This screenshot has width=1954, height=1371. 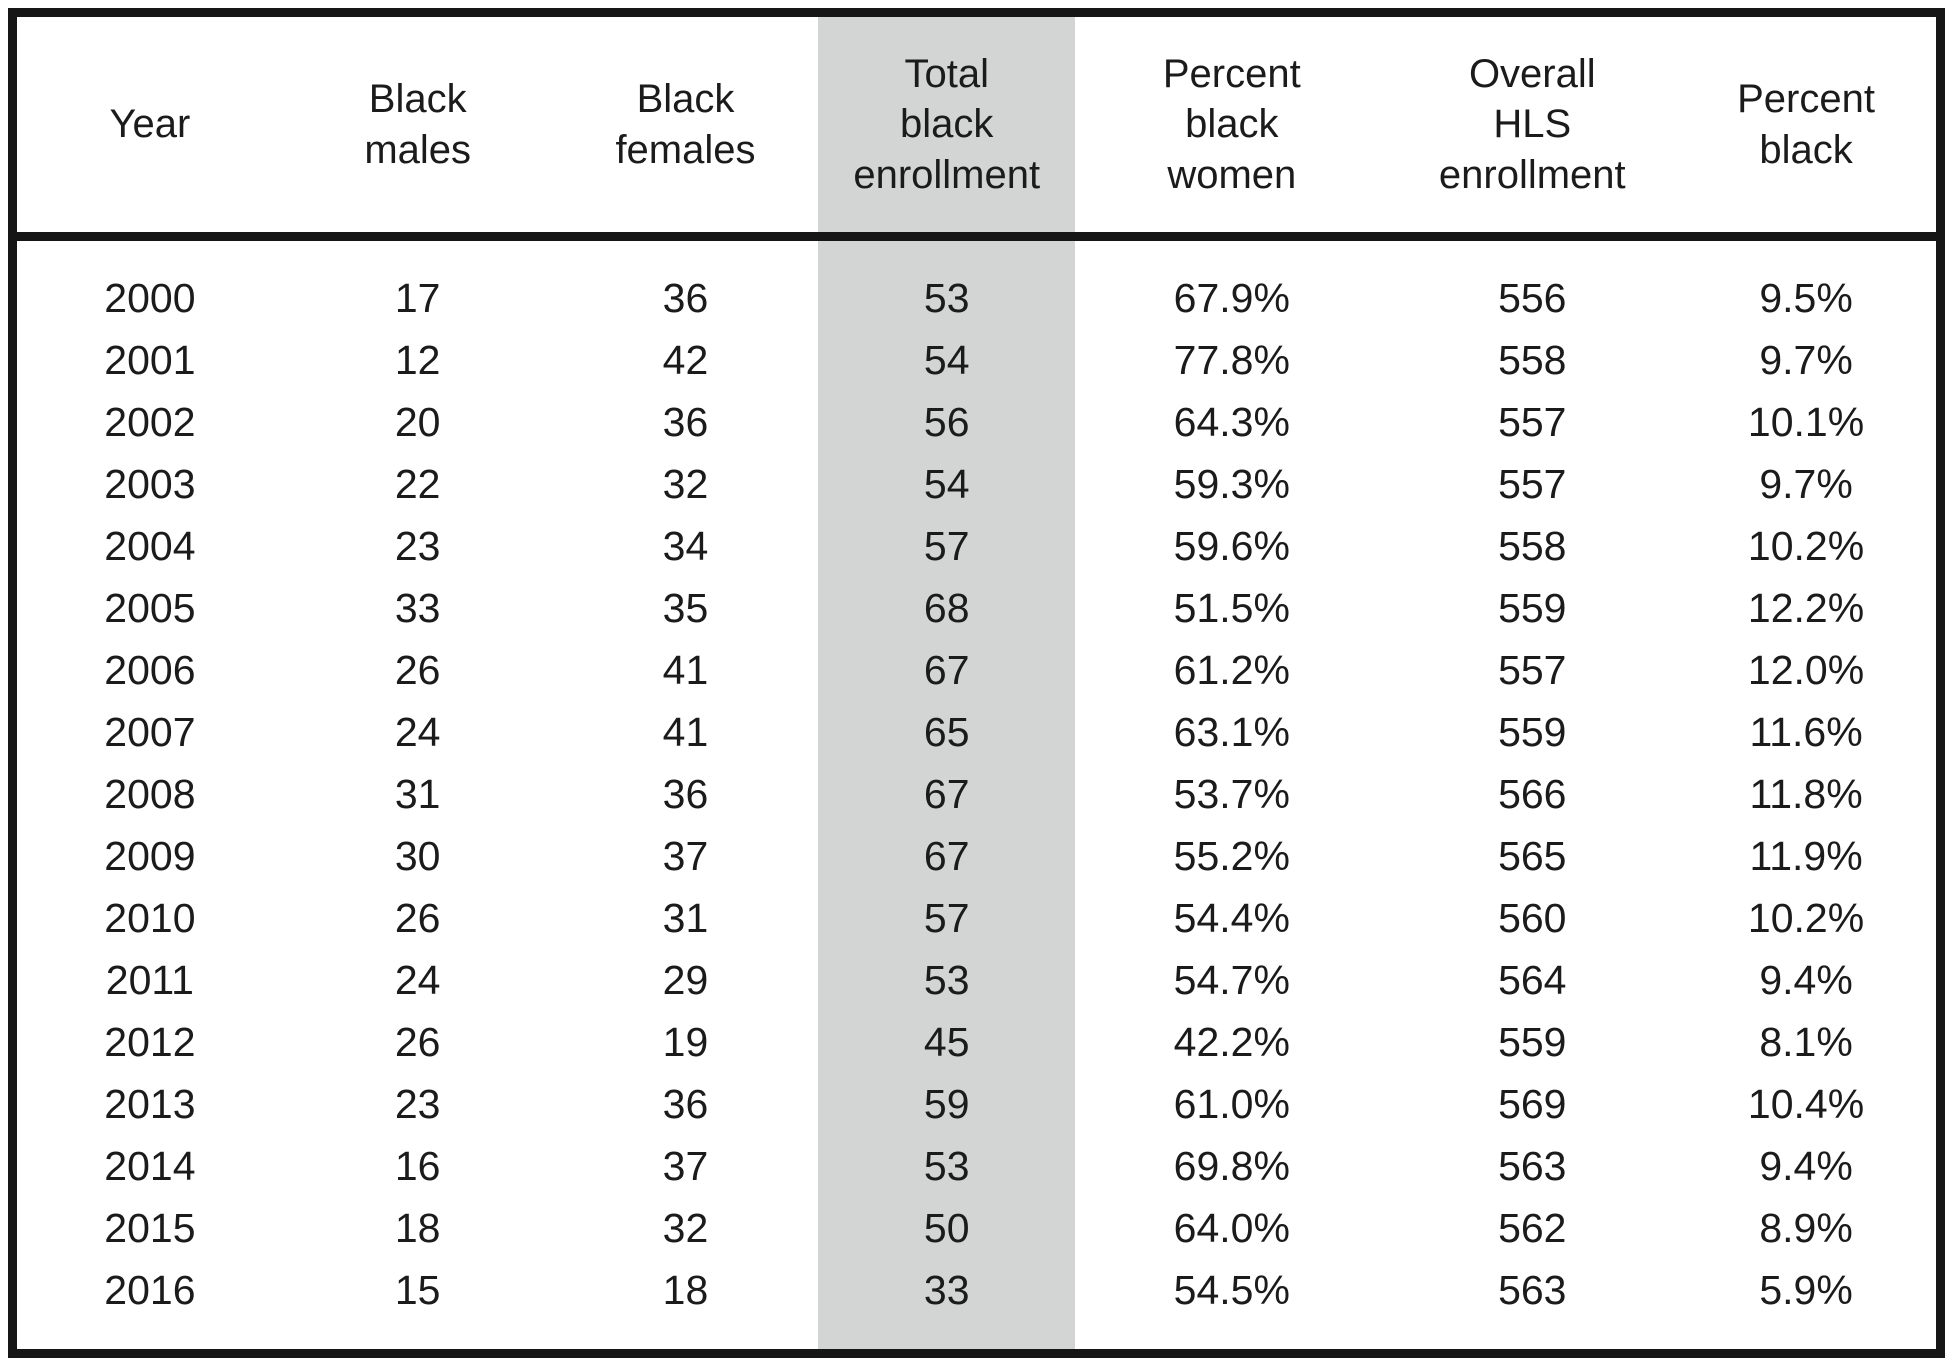 What do you see at coordinates (150, 793) in the screenshot?
I see `cell-year: 2008` at bounding box center [150, 793].